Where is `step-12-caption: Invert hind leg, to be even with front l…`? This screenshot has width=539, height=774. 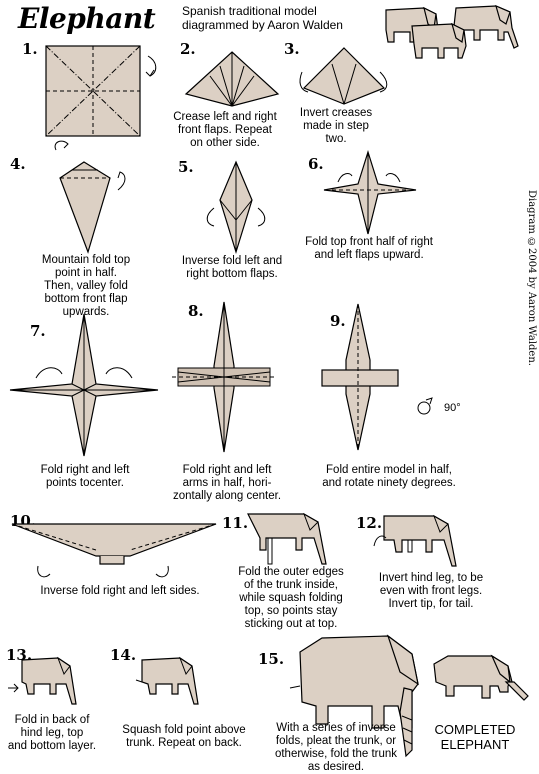
step-12-caption: Invert hind leg, to be even with front l… is located at coordinates (431, 591).